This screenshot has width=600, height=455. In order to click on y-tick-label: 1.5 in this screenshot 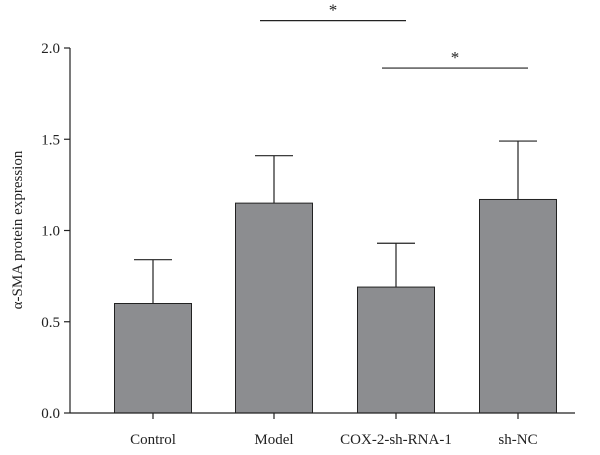, I will do `click(50, 140)`.